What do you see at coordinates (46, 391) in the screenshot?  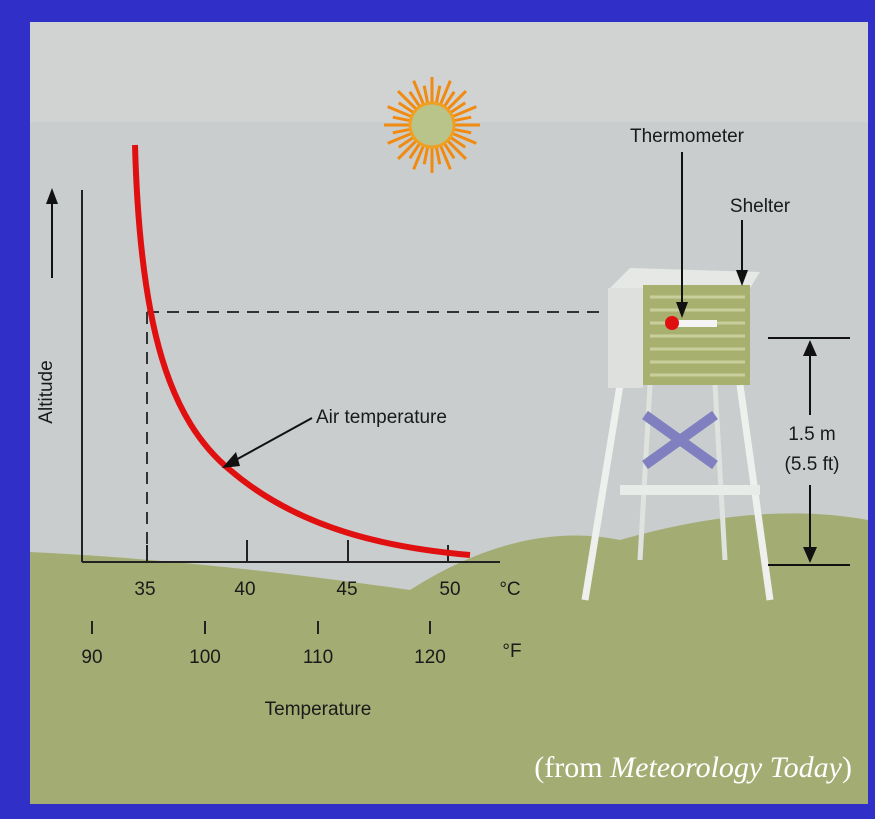 I see `y-axis-label: Altitude` at bounding box center [46, 391].